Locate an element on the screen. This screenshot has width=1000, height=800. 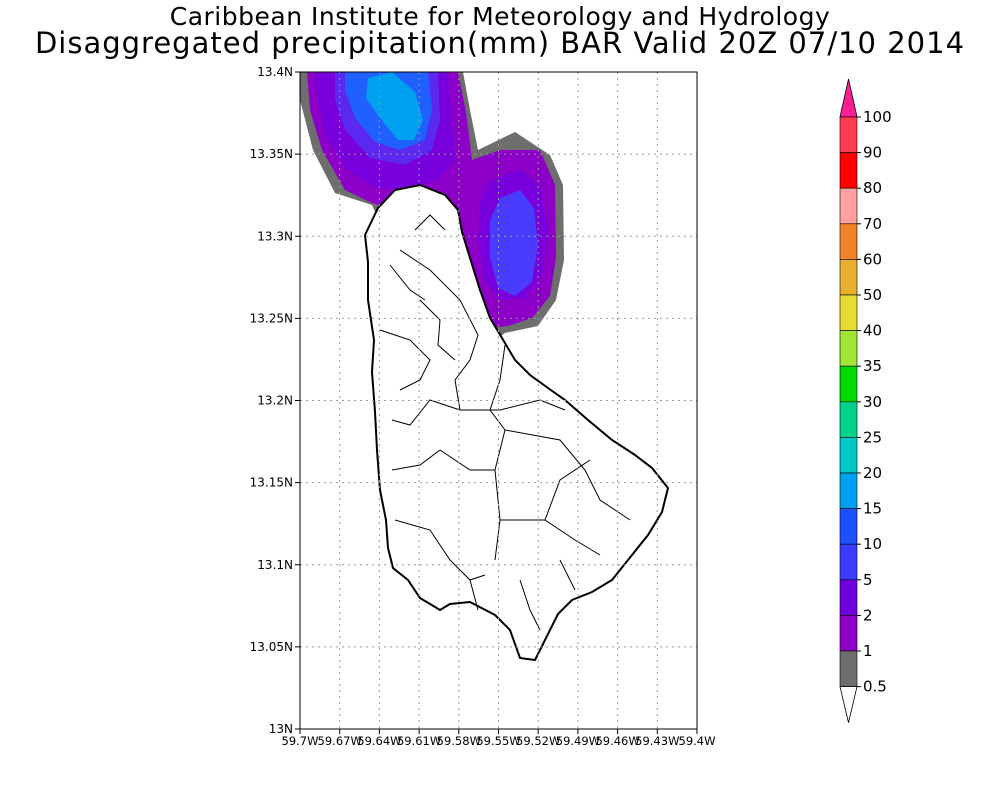
legend-label: 40 is located at coordinates (872, 331).